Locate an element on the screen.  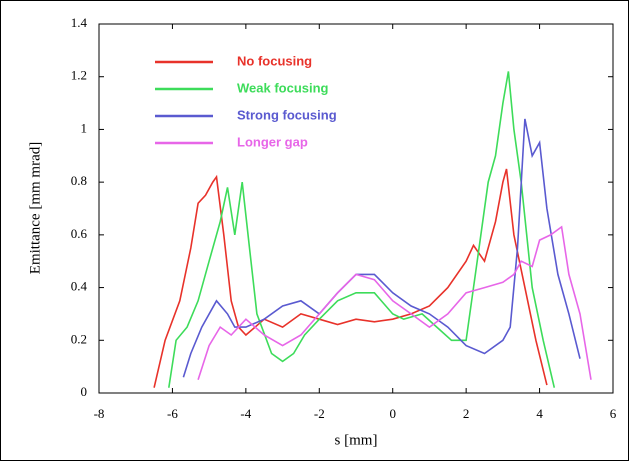
x-tick-label: -8 is located at coordinates (99, 413).